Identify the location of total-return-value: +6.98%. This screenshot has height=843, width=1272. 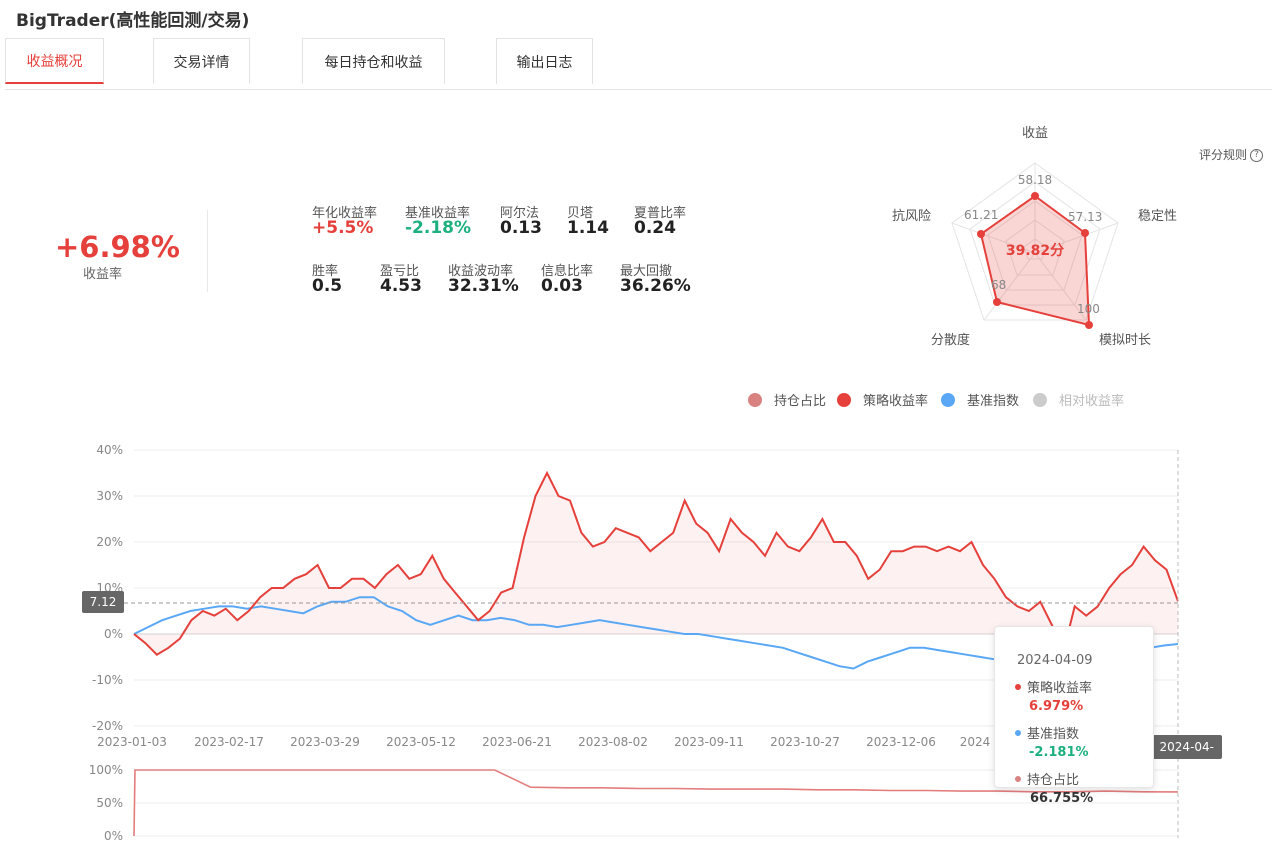
(117, 247).